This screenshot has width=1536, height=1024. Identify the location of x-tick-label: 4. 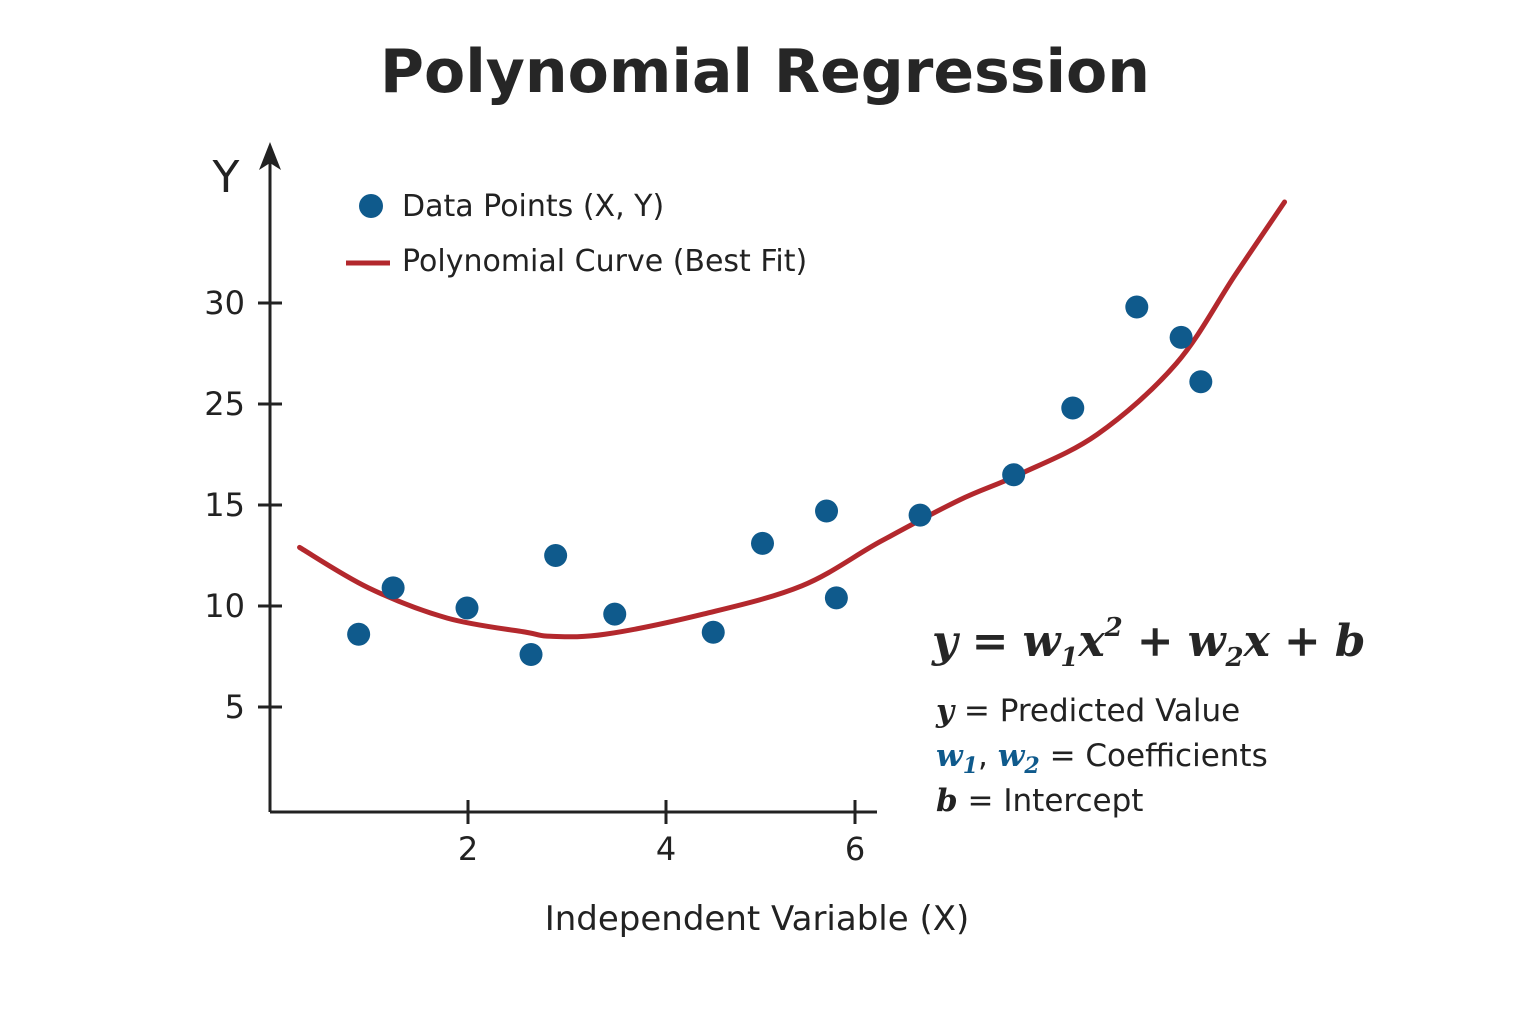
(666, 849).